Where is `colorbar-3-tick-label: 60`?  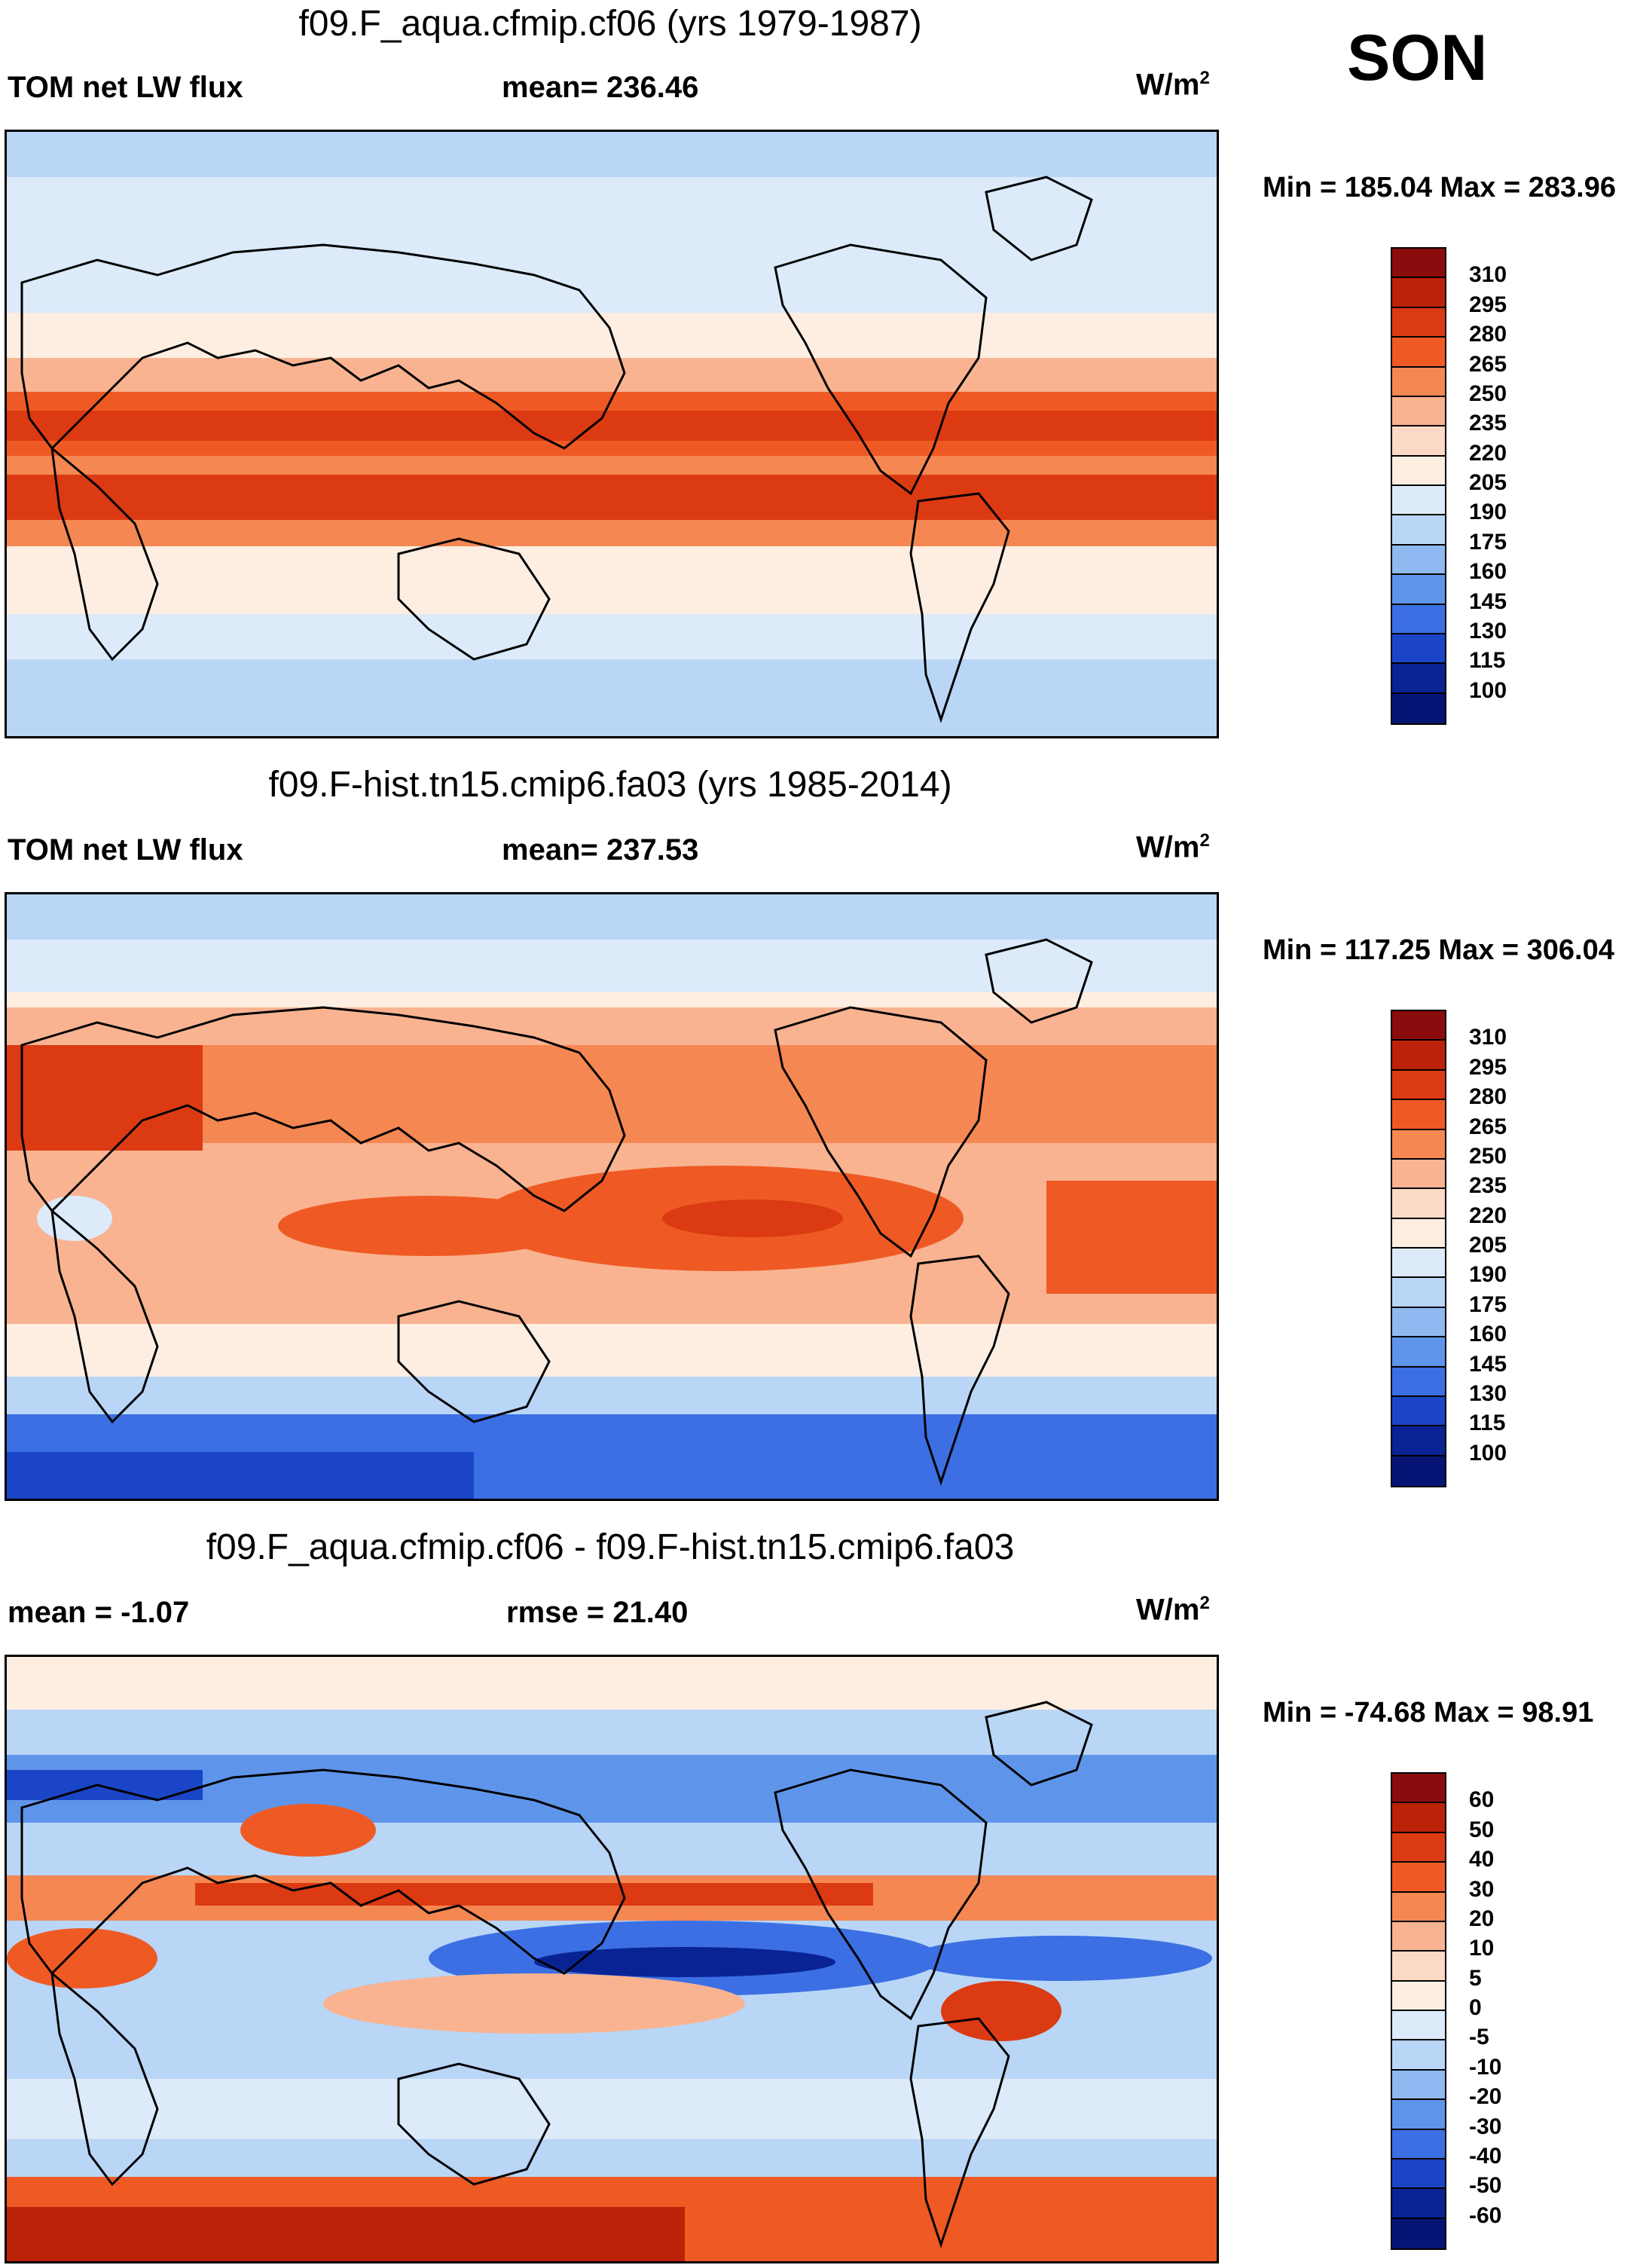
colorbar-3-tick-label: 60 is located at coordinates (1482, 1800).